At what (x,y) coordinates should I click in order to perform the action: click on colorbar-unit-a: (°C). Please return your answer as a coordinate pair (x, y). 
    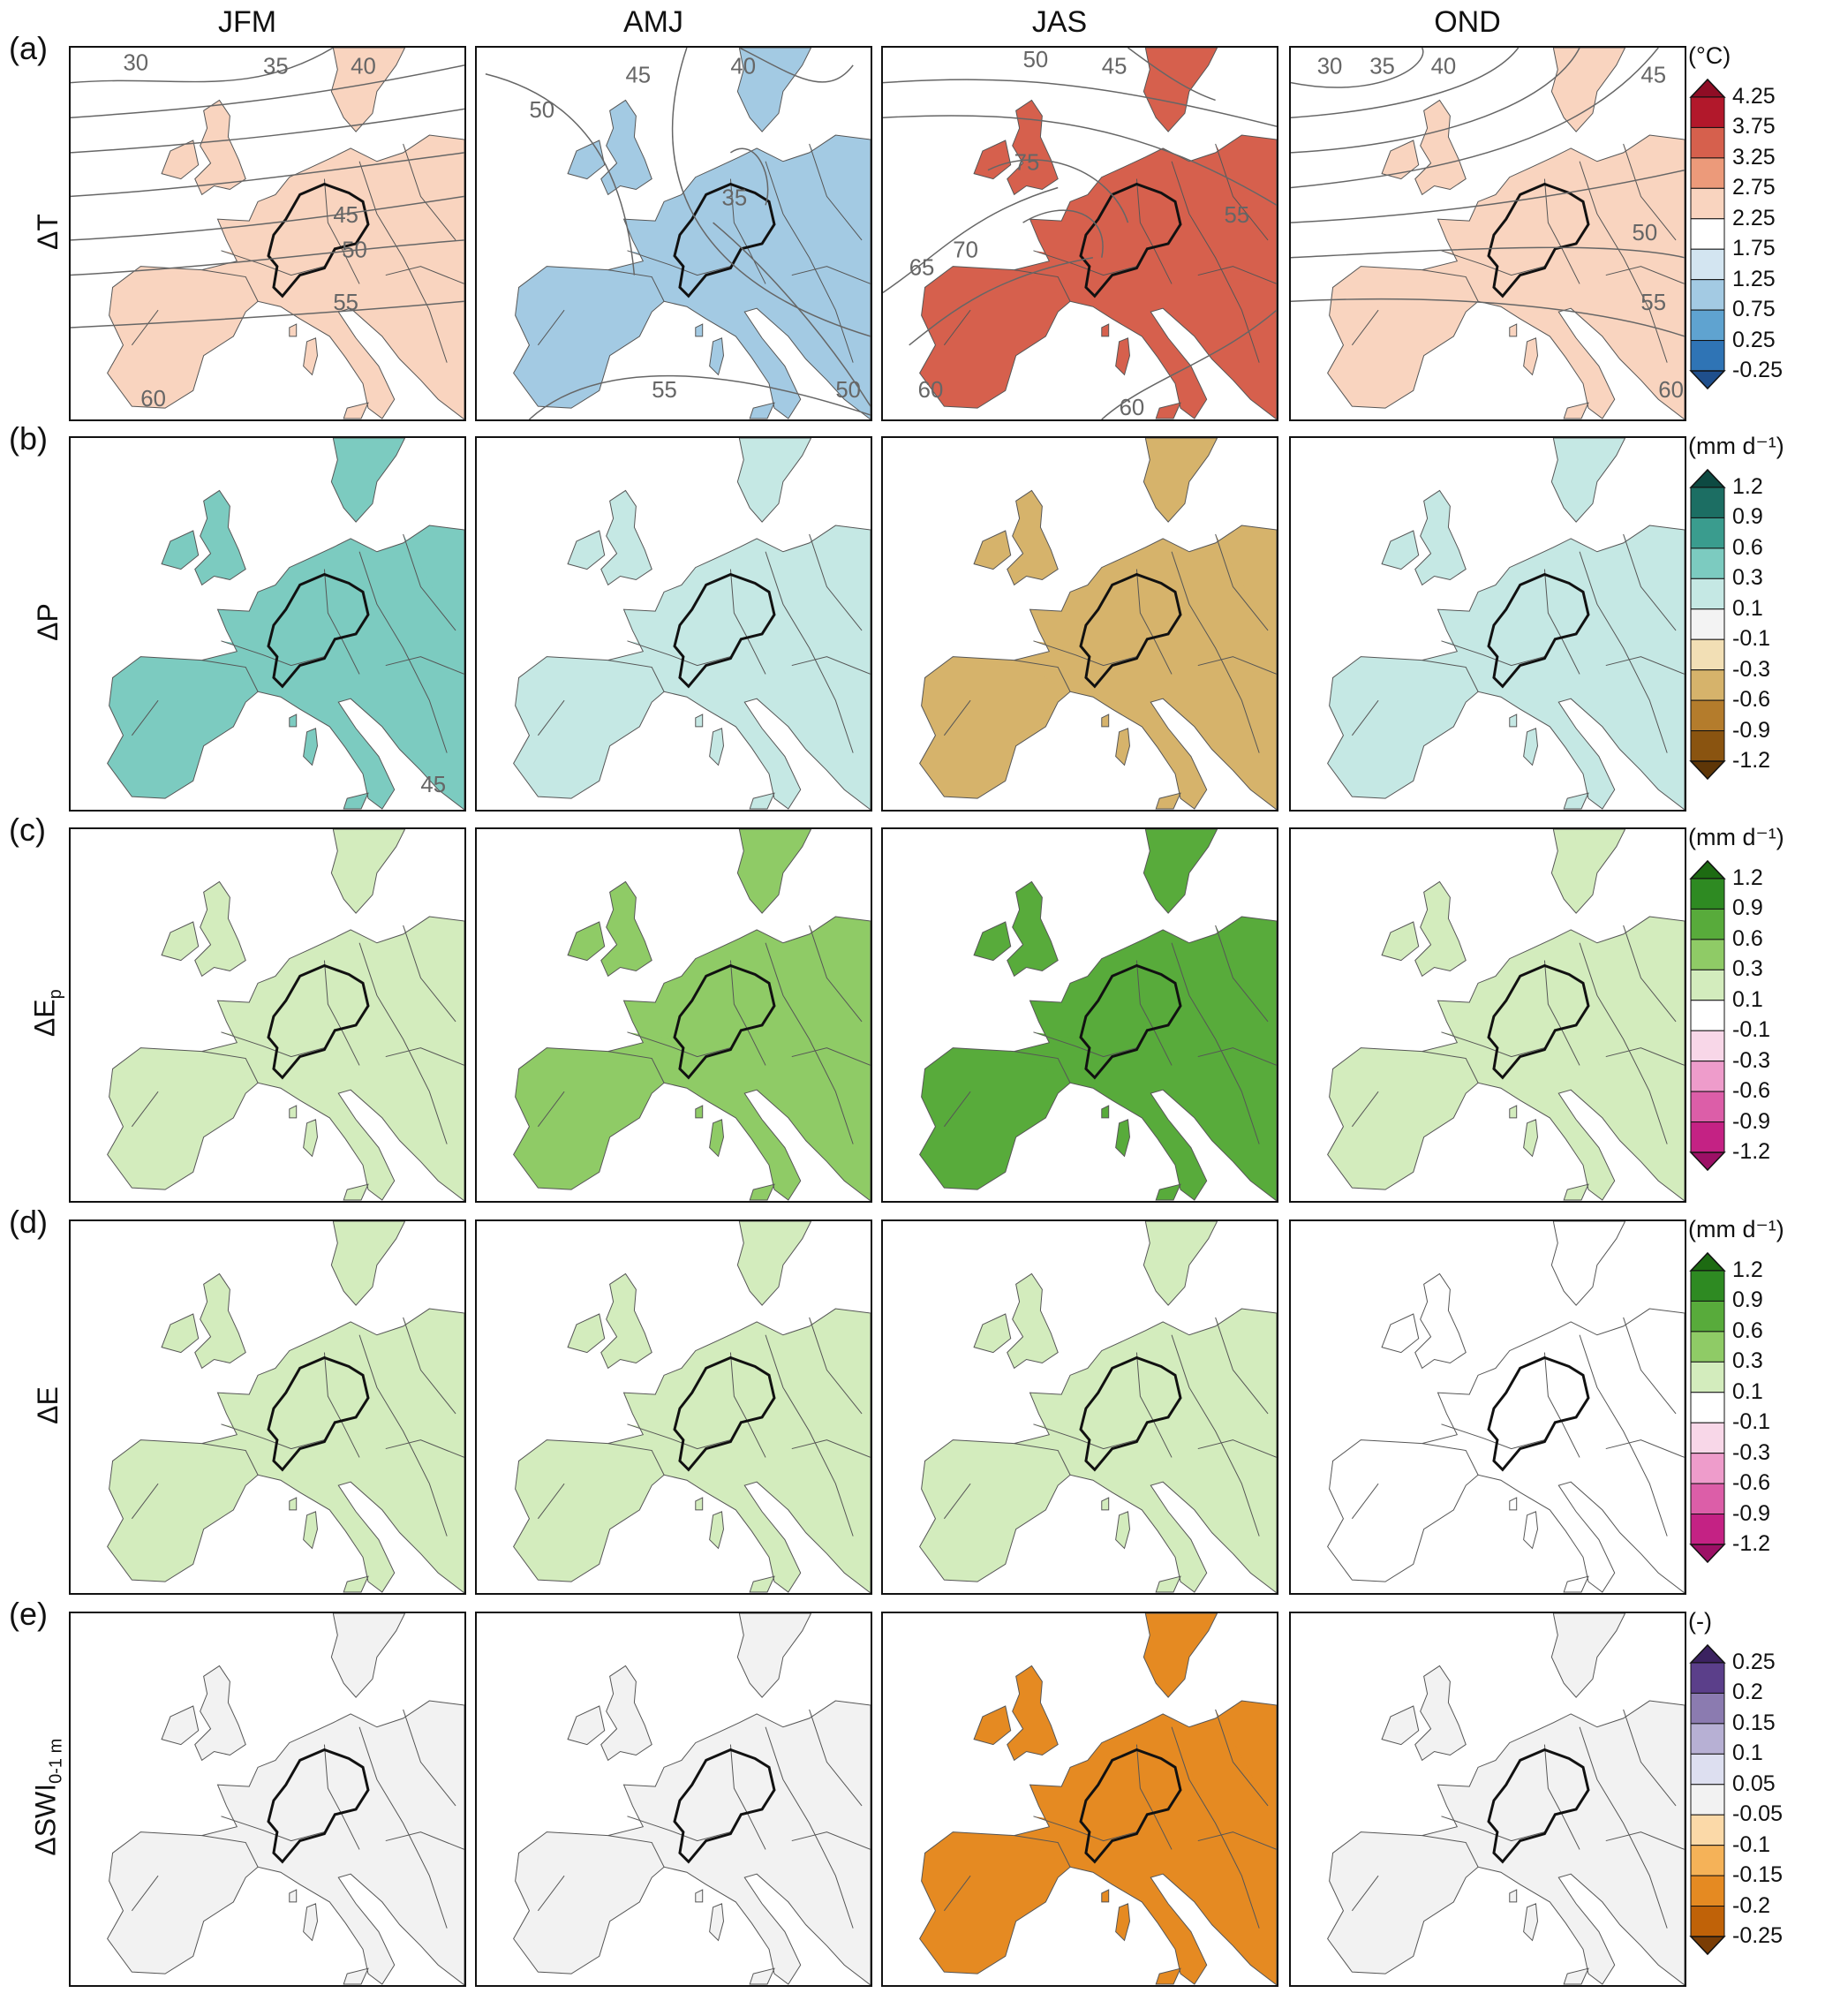
    Looking at the image, I should click on (1710, 55).